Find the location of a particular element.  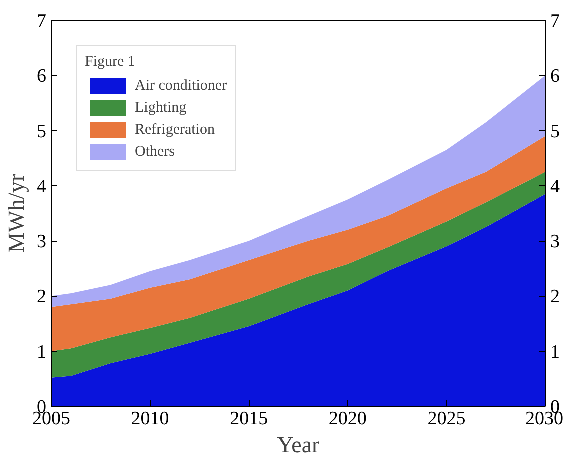

y-axis-title: MWh/yr is located at coordinates (16, 214).